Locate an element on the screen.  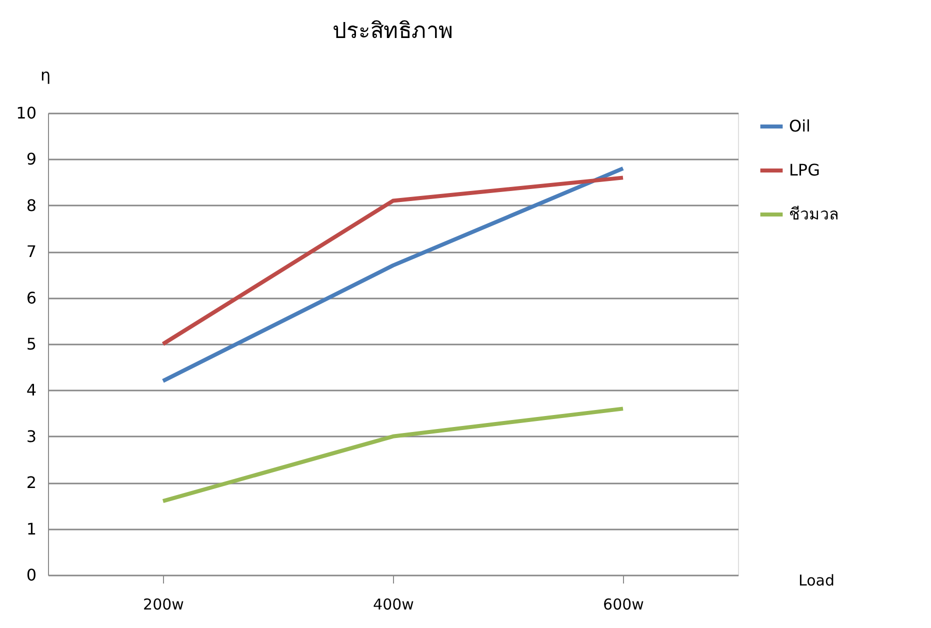
y-tick-label: 7 is located at coordinates (31, 252).